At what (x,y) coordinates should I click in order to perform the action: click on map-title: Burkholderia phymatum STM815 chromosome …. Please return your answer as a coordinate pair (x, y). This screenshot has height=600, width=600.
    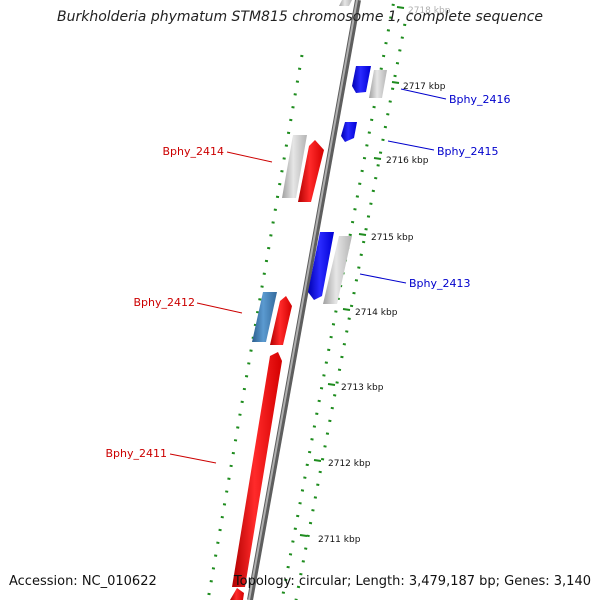
    Looking at the image, I should click on (299, 17).